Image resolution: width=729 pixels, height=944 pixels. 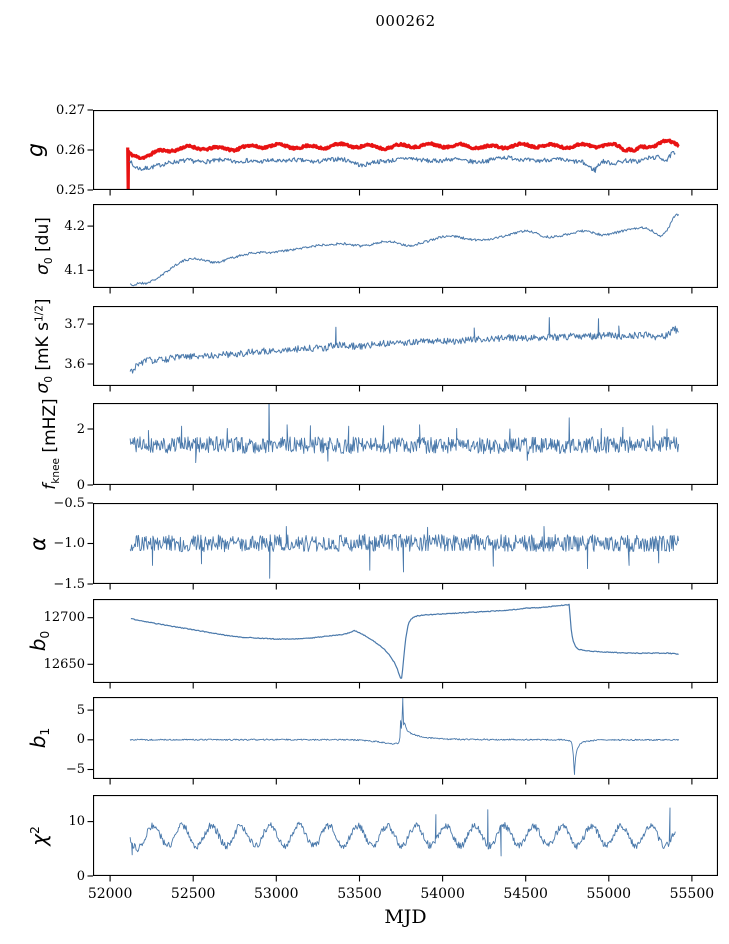 I want to click on x-tick-label: 53000, so click(x=276, y=894).